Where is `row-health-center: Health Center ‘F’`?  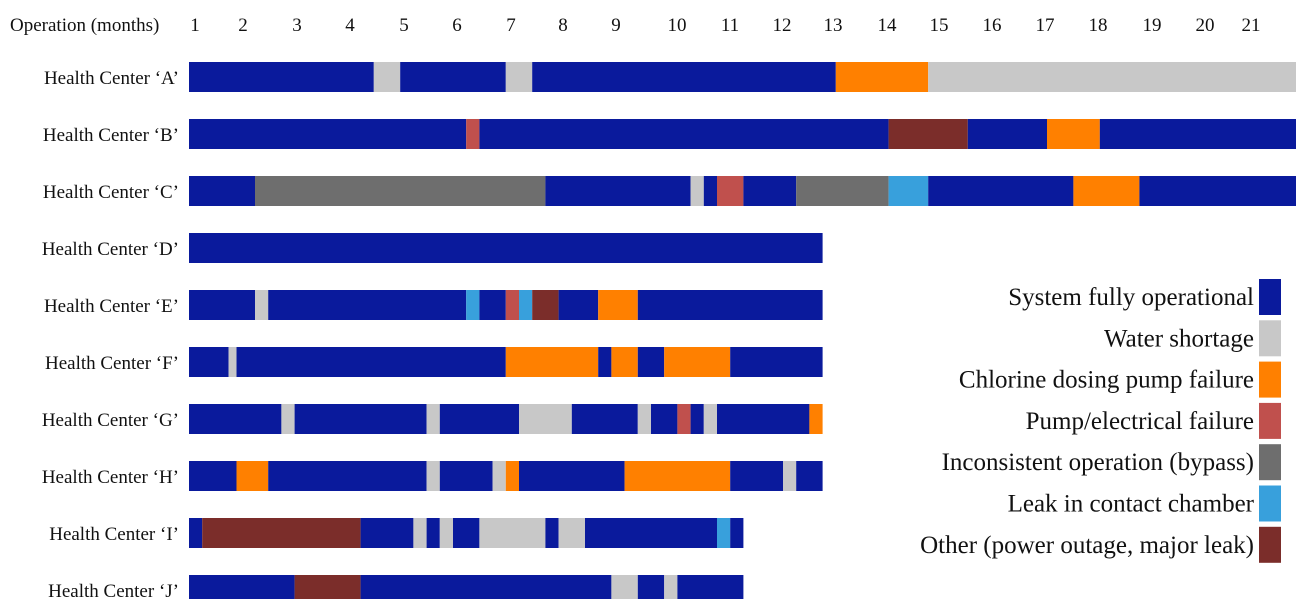 row-health-center: Health Center ‘F’ is located at coordinates (434, 362).